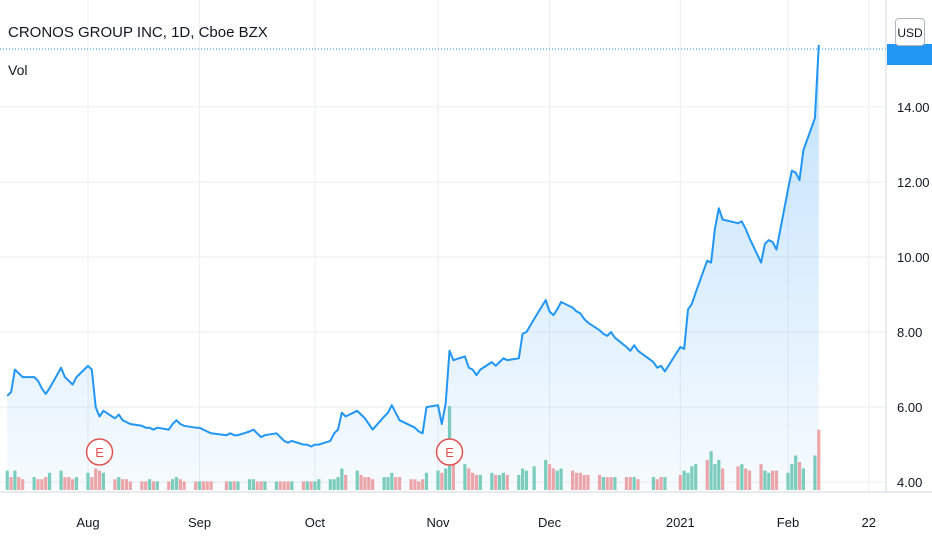  What do you see at coordinates (913, 257) in the screenshot?
I see `y-tick-label: 10.00` at bounding box center [913, 257].